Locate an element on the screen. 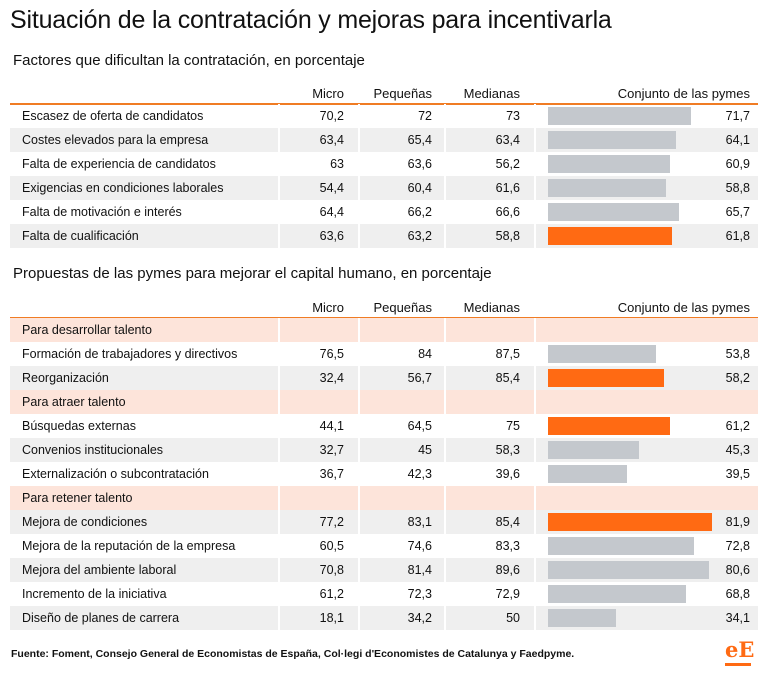  pequenas-value: 45 is located at coordinates (425, 450).